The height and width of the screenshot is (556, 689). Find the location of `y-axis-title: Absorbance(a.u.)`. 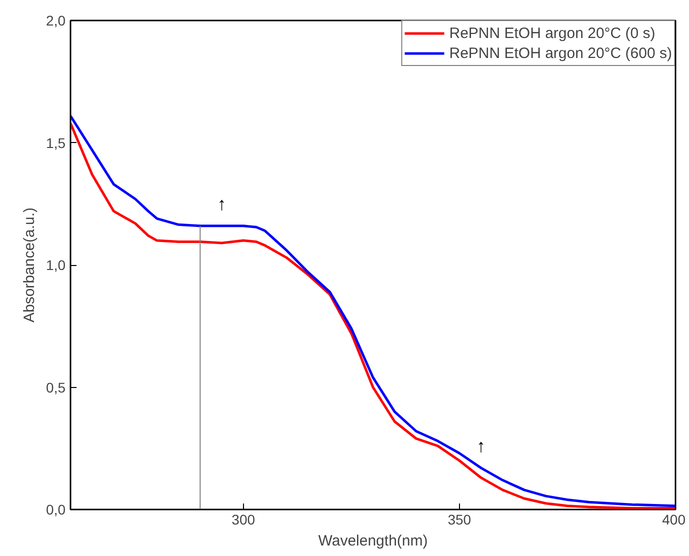

y-axis-title: Absorbance(a.u.) is located at coordinates (29, 265).